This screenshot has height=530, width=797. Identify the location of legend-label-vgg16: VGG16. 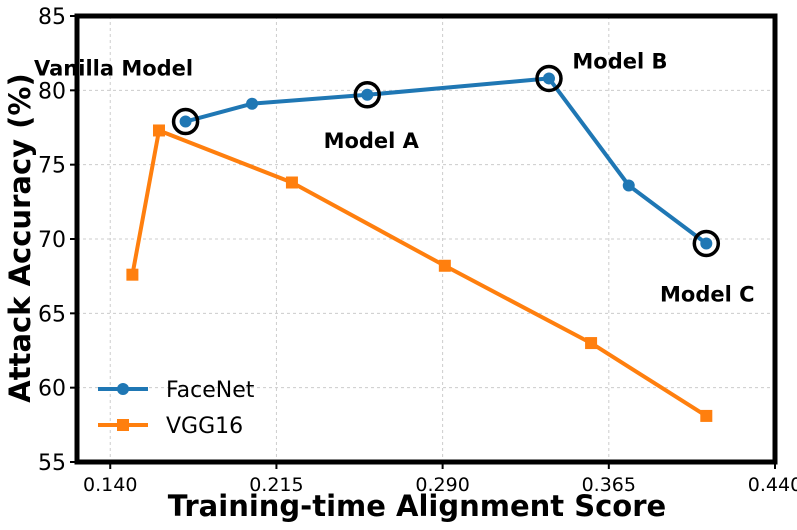
(204, 426).